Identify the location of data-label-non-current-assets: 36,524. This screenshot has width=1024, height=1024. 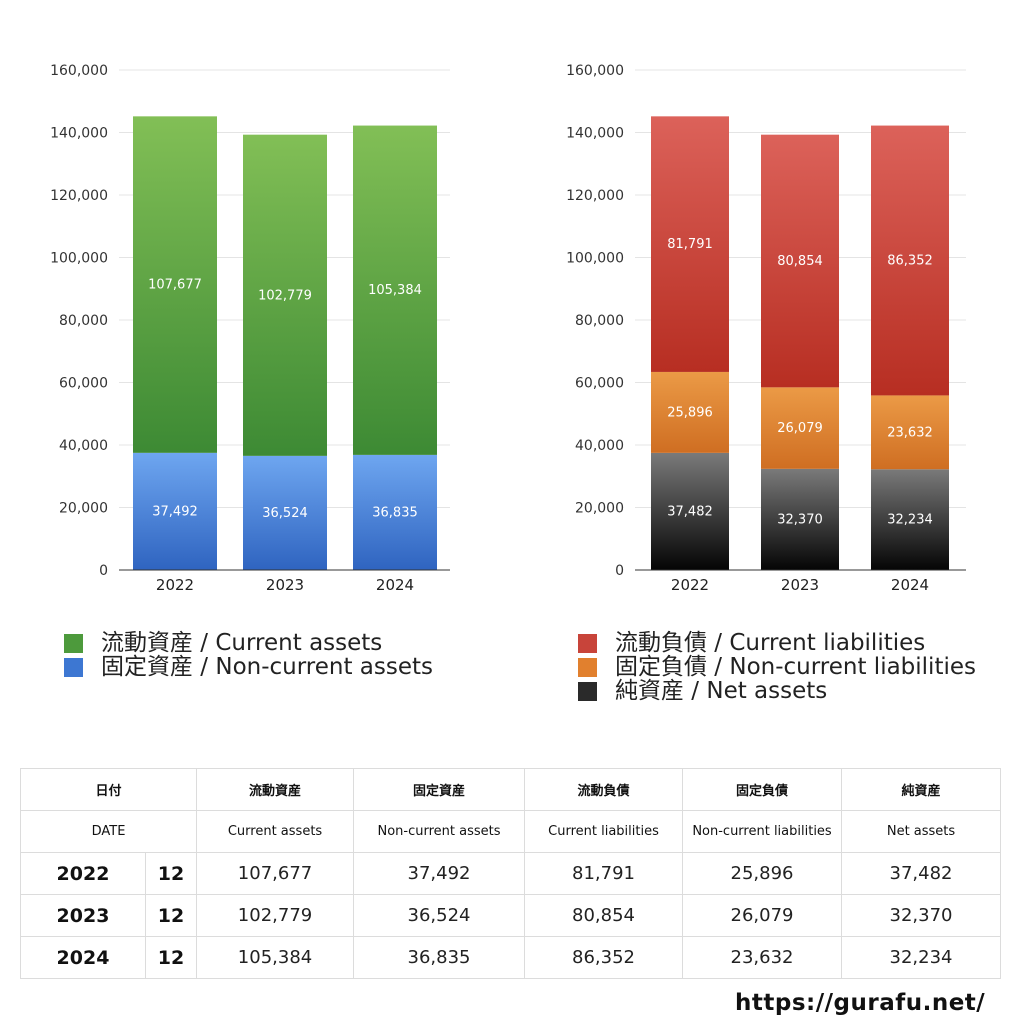
(285, 513).